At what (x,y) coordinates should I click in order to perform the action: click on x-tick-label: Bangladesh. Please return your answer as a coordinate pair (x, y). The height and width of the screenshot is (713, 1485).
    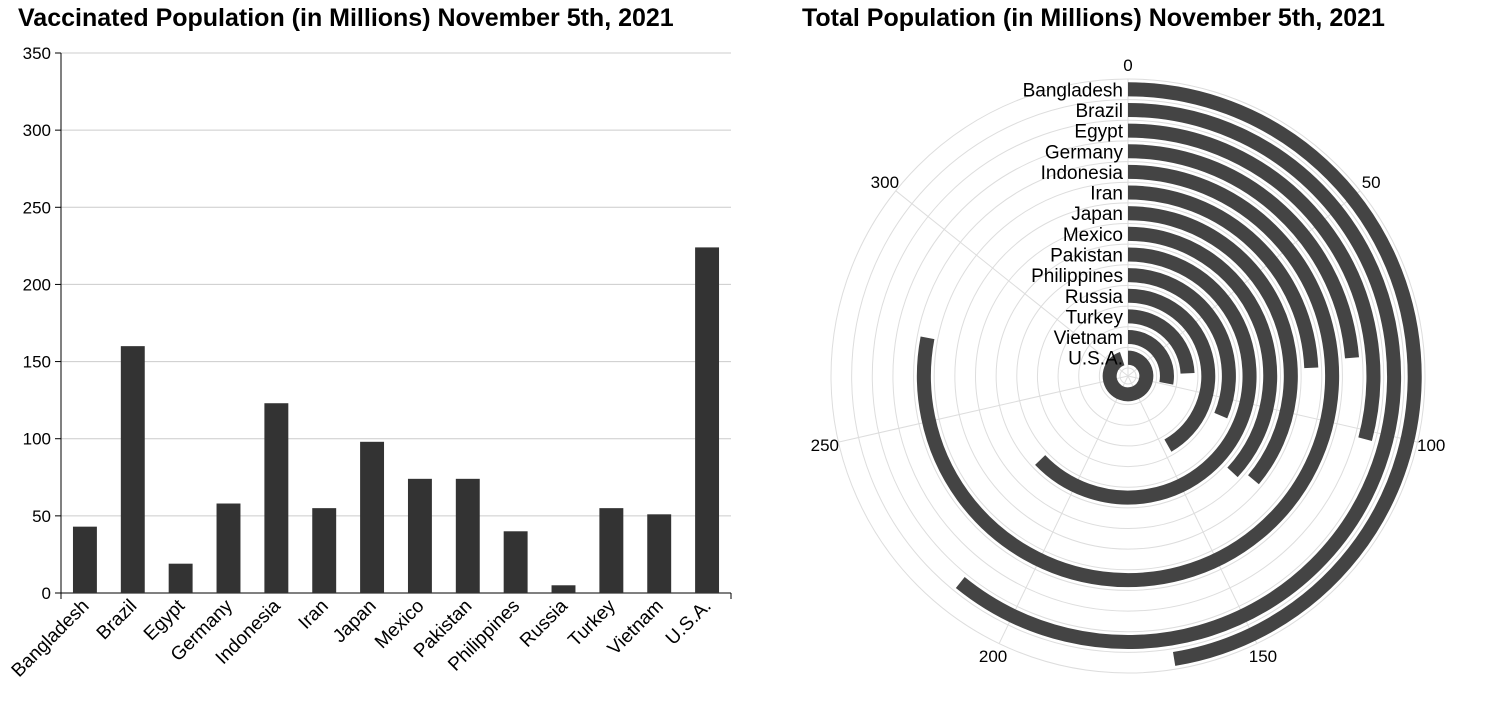
    Looking at the image, I should click on (51, 639).